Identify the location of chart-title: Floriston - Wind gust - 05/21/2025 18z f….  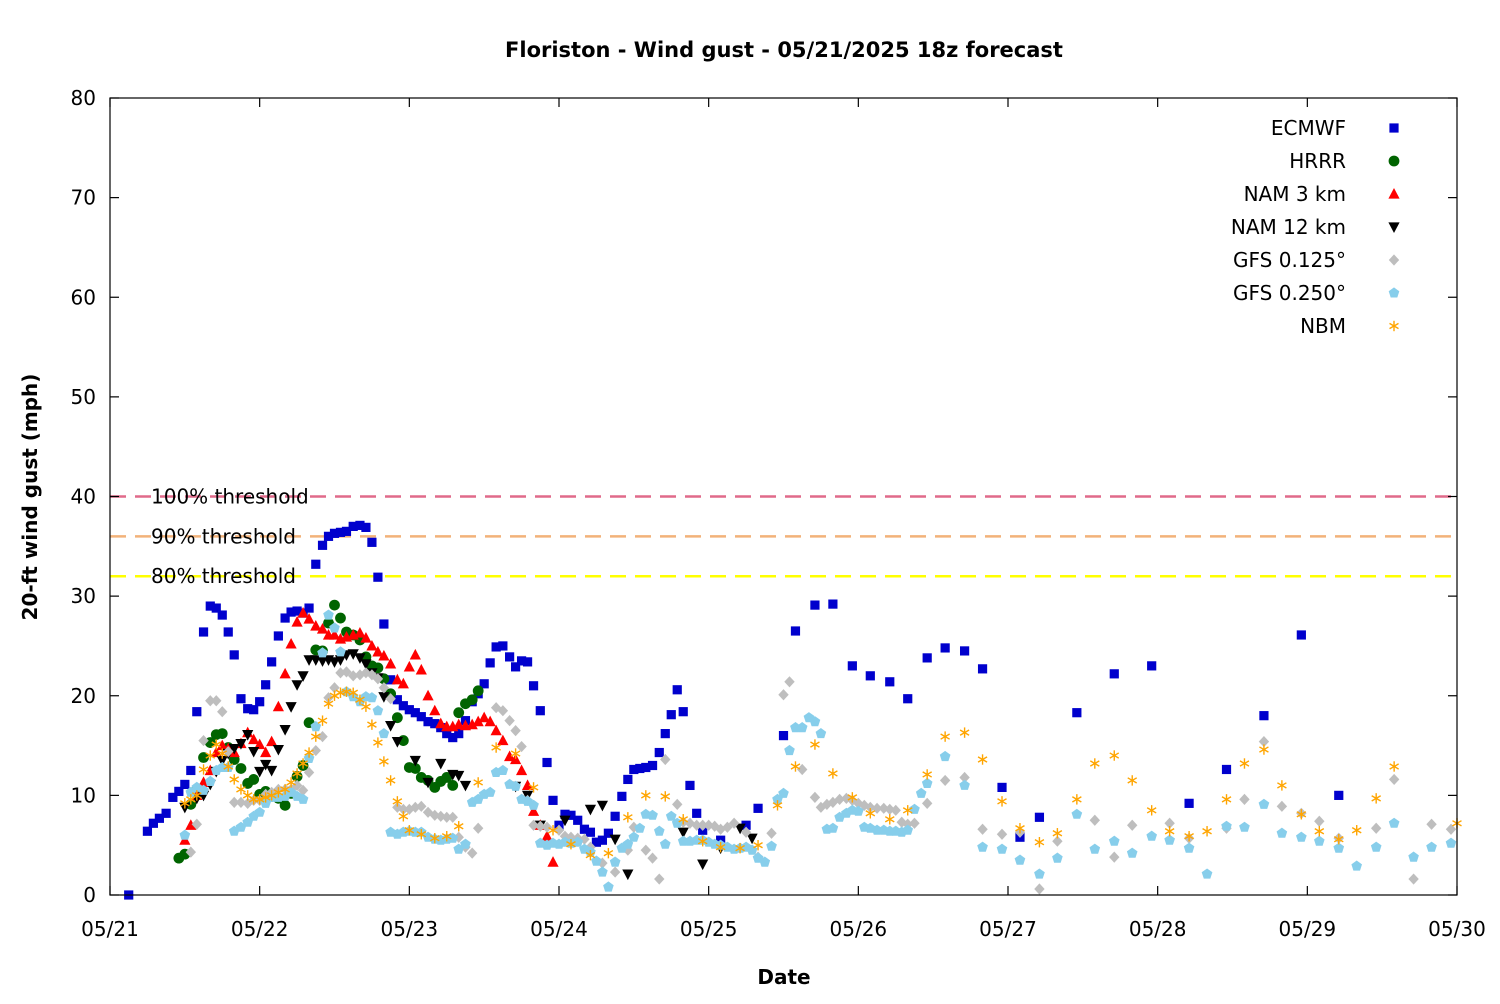
(784, 50).